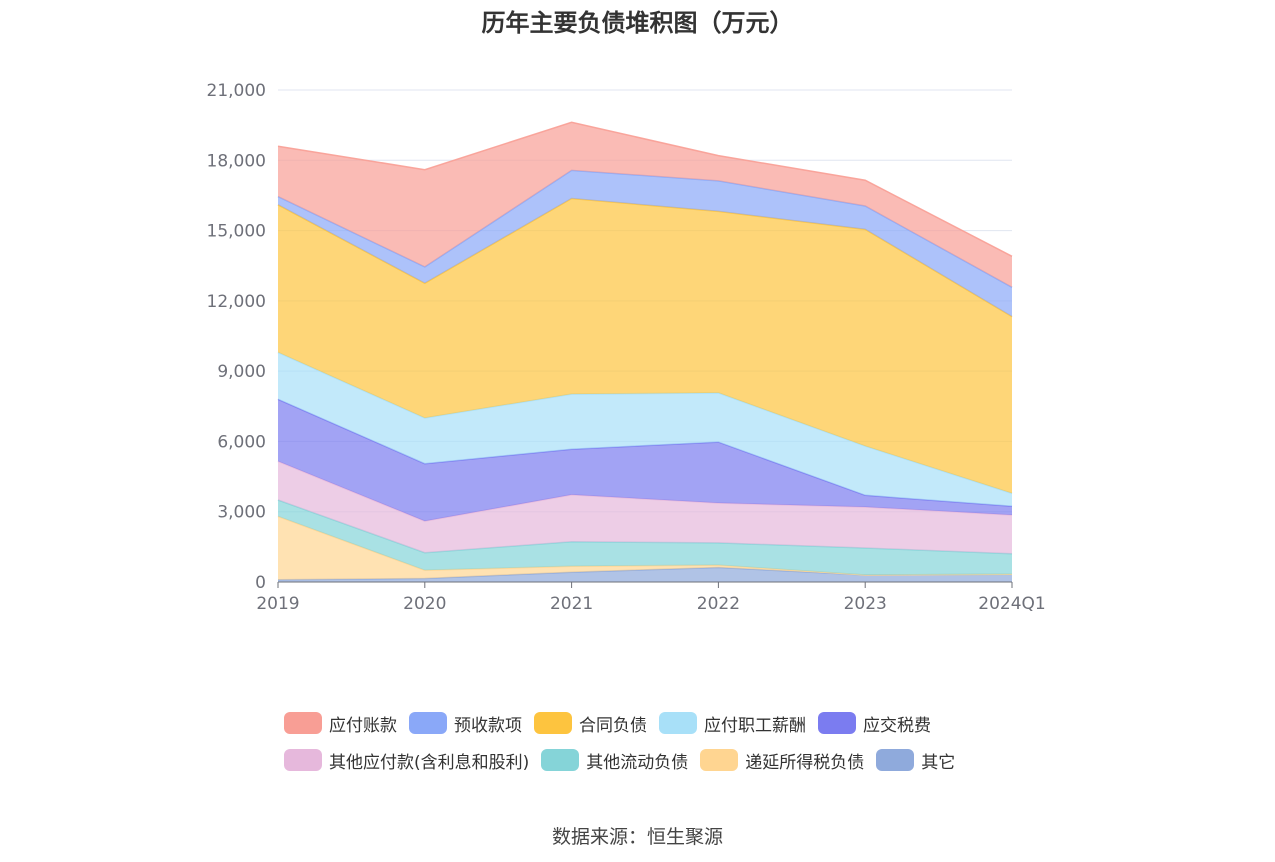  I want to click on x-tick-label-2019: 2019, so click(277, 604).